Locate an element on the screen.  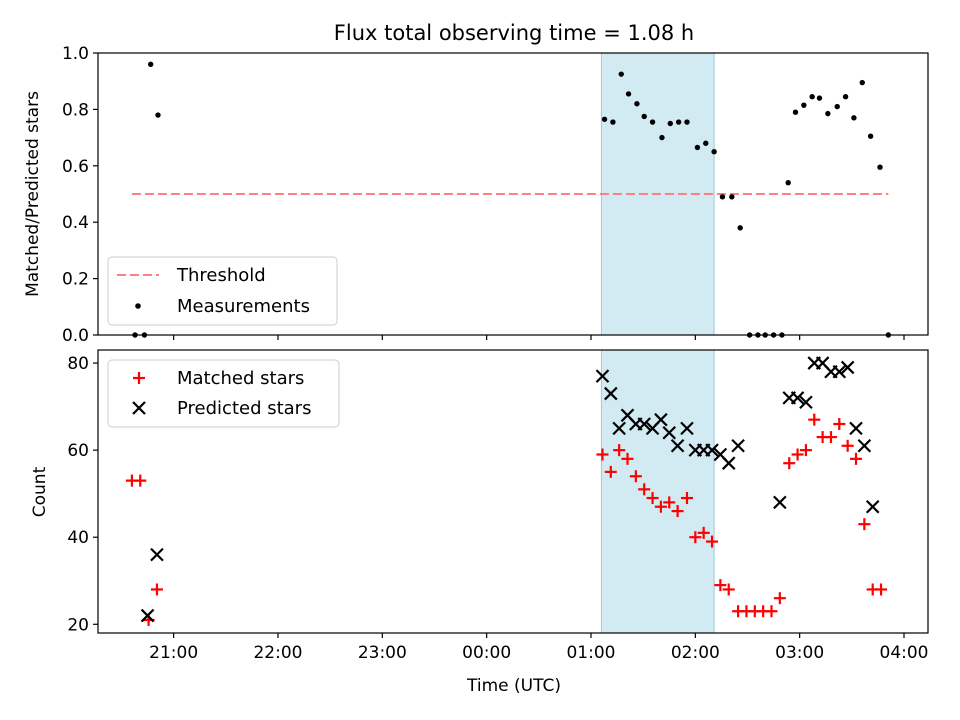
count-y-ticks: 20 40 60 80 is located at coordinates (82, 494).